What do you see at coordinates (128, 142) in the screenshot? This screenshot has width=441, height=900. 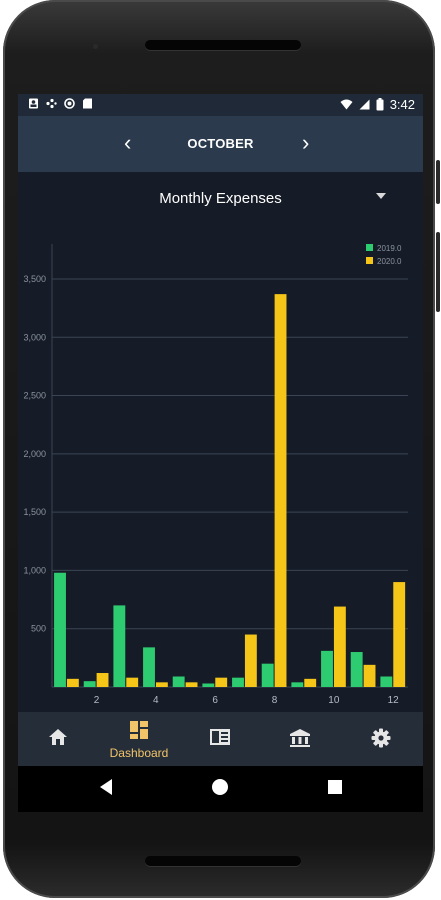 I see `prev-month-button: ‹` at bounding box center [128, 142].